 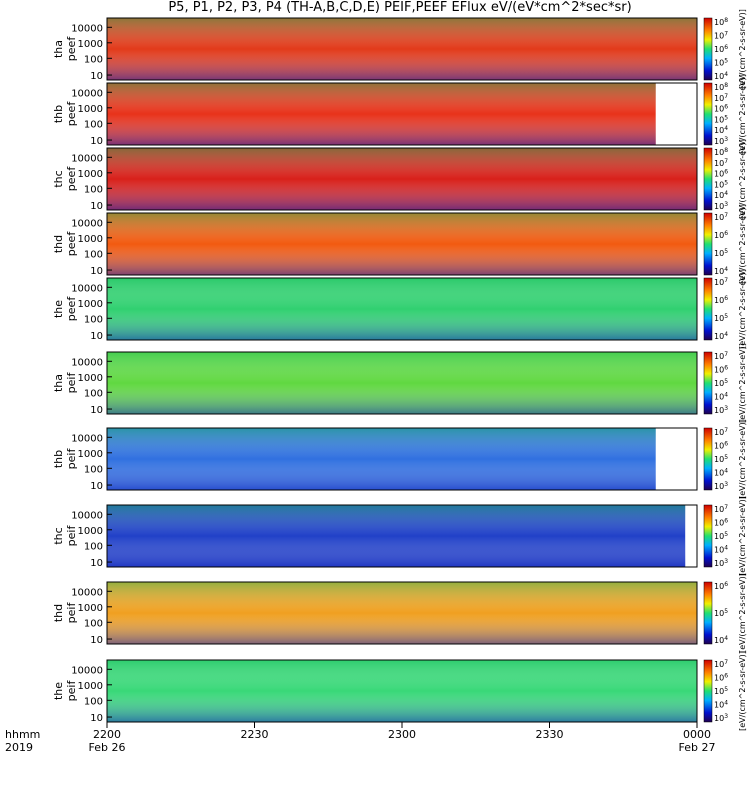 I want to click on x-tick-label: 2330, so click(x=550, y=734).